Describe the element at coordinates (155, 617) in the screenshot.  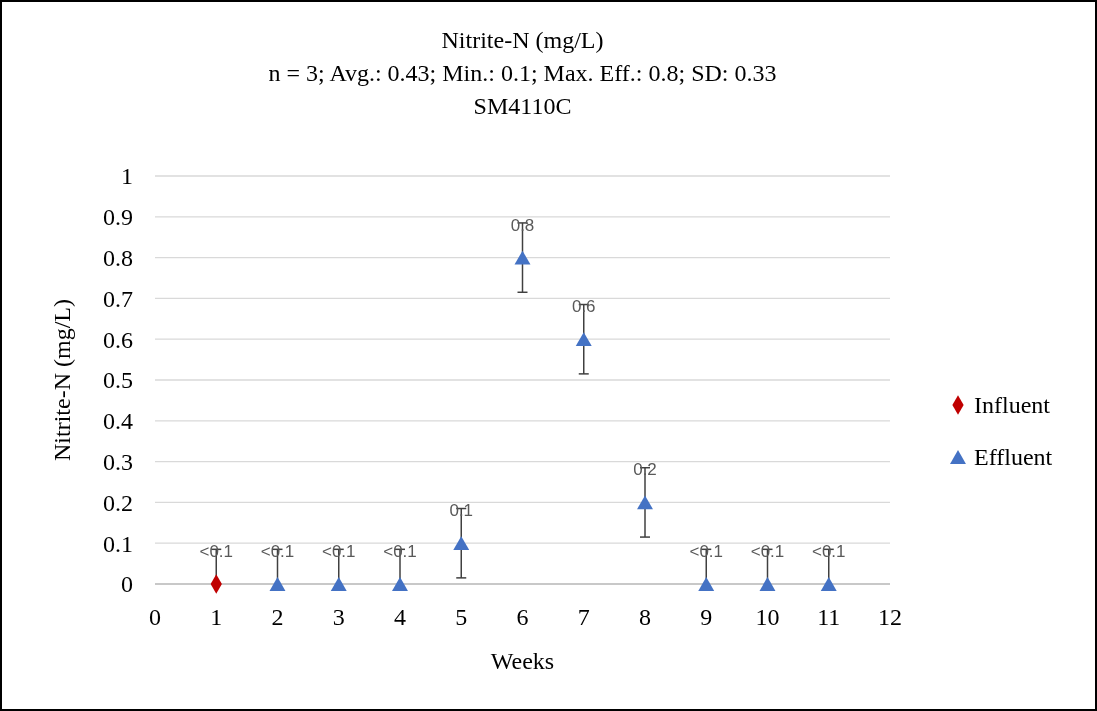
I see `x-tick-label: 0` at that location.